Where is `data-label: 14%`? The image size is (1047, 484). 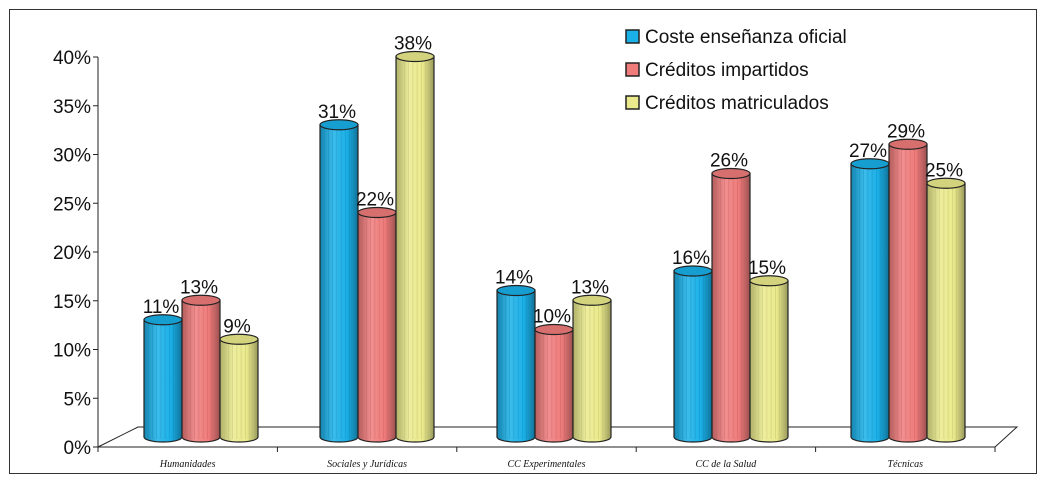 data-label: 14% is located at coordinates (514, 278).